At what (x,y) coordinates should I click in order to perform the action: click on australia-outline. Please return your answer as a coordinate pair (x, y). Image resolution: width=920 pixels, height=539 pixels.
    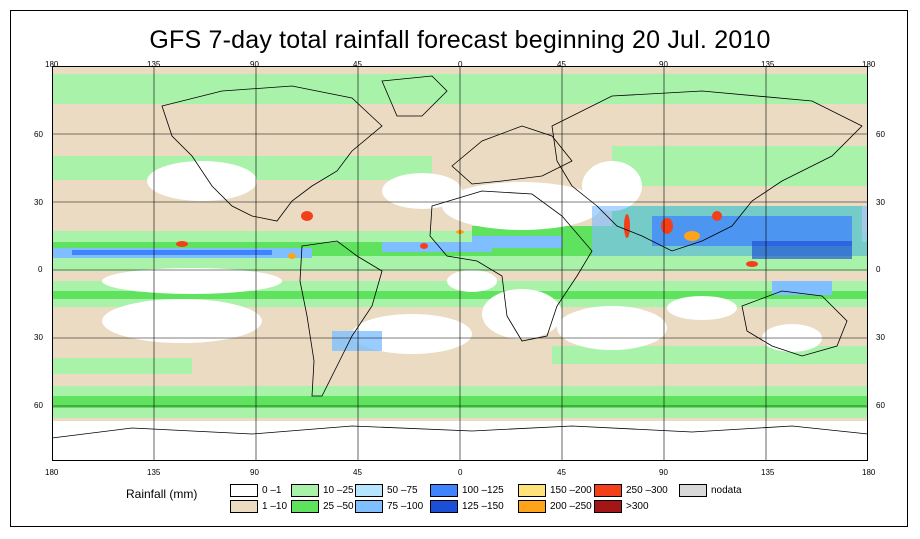
    Looking at the image, I should click on (794, 323).